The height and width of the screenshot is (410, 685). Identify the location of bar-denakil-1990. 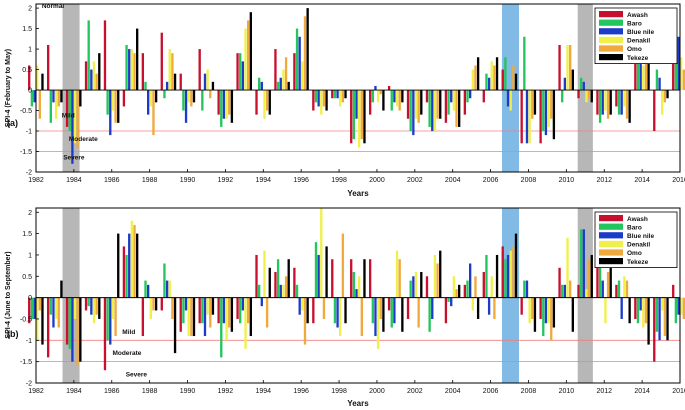
(188, 96).